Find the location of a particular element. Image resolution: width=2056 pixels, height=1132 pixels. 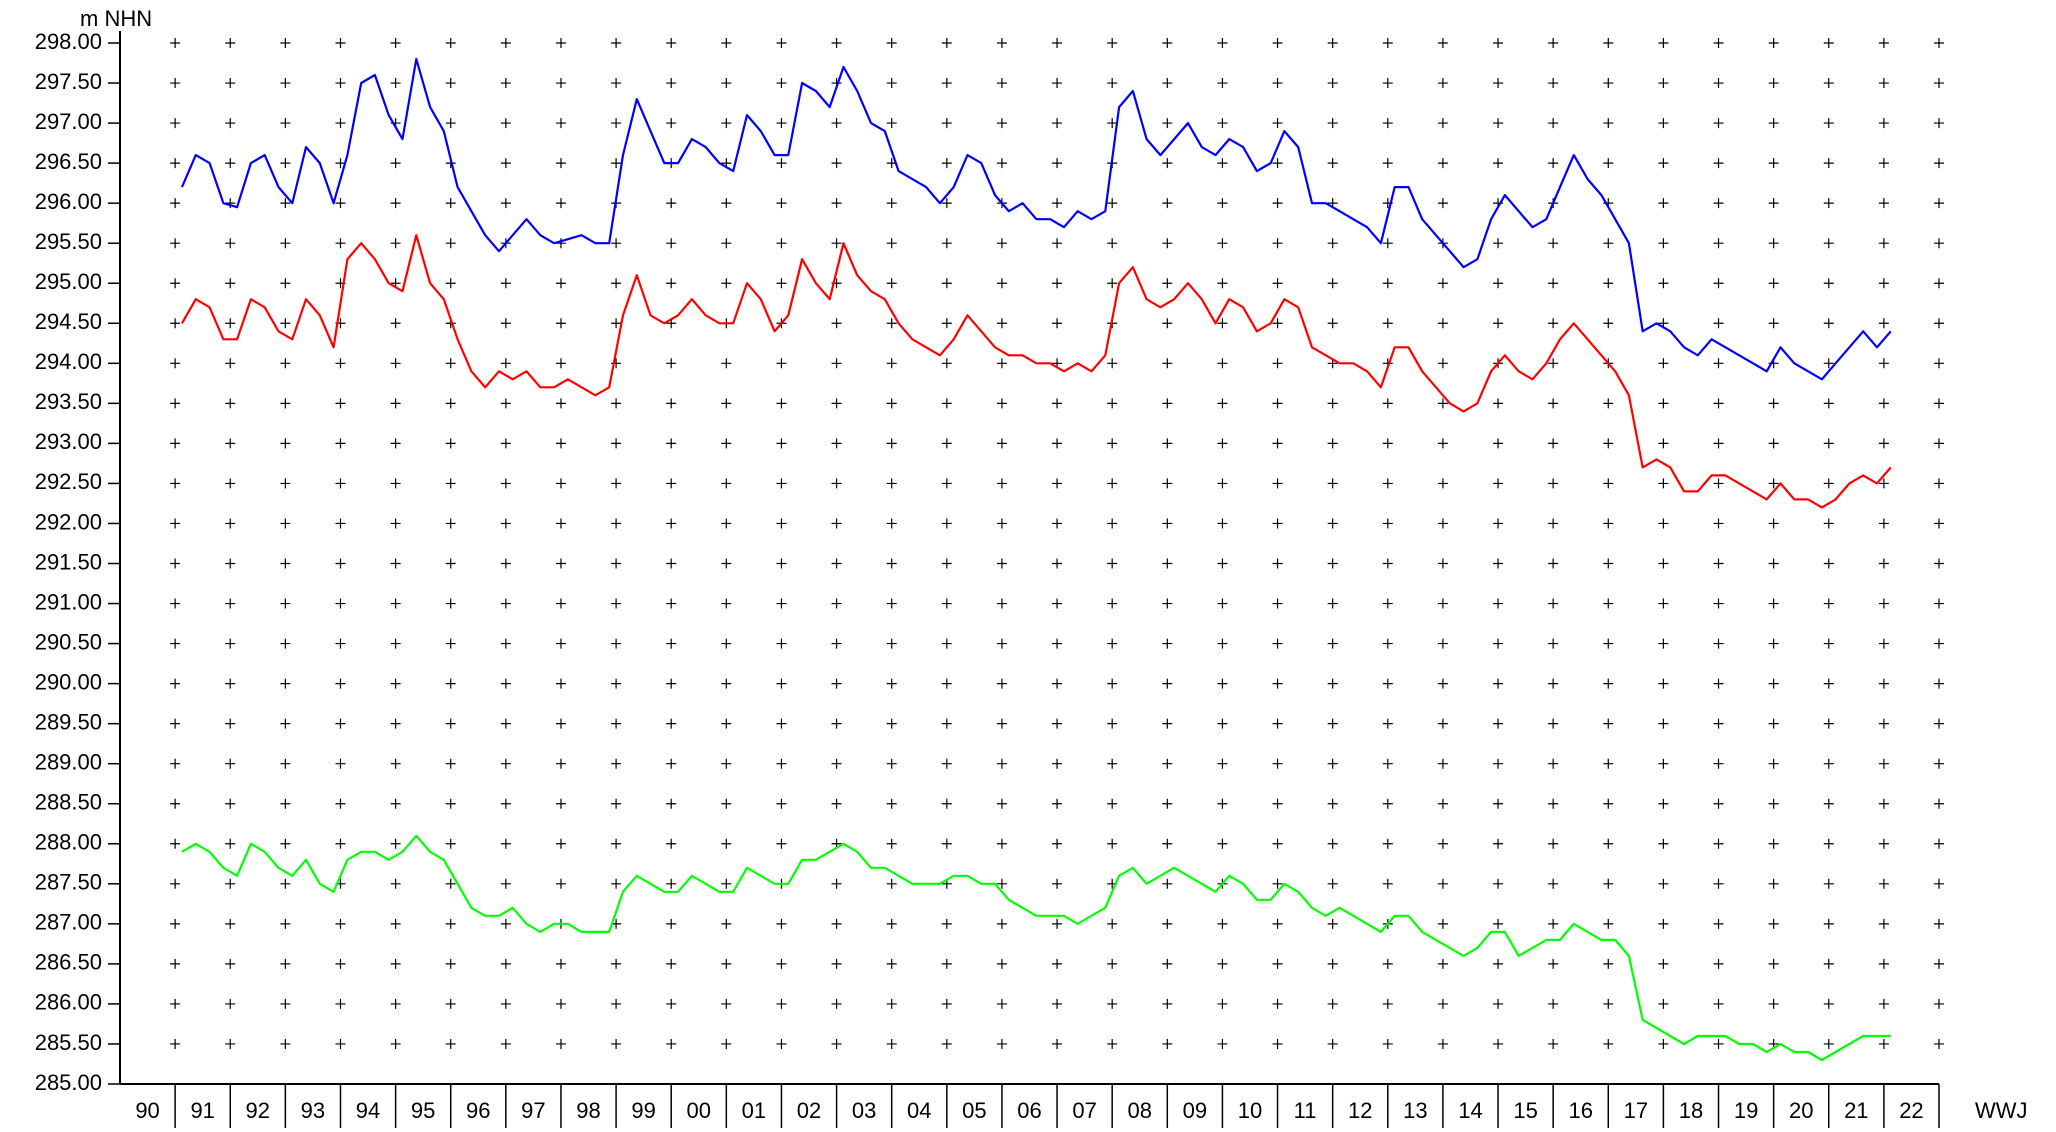

x-tick-label: 93 is located at coordinates (313, 1110).